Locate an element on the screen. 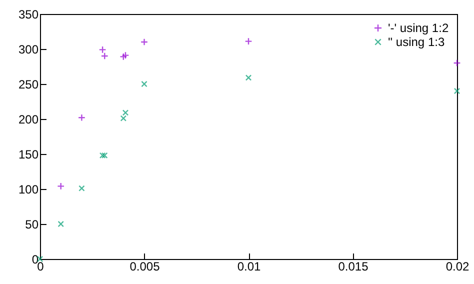 Image resolution: width=474 pixels, height=284 pixels. x-tick-label: 0.005 is located at coordinates (145, 267).